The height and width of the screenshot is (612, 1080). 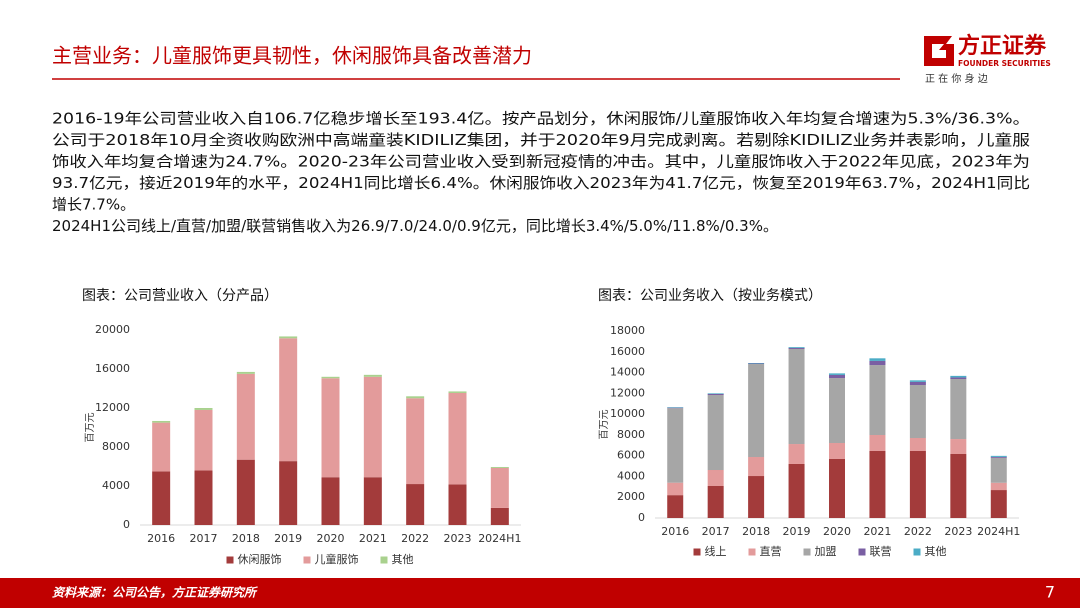 I want to click on legend-label: 休闲服饰, so click(x=260, y=559).